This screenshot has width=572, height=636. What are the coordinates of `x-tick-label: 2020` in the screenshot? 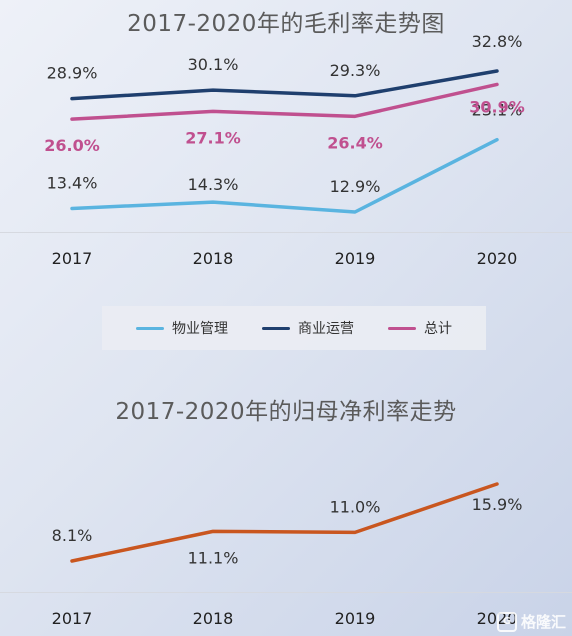 It's located at (497, 258).